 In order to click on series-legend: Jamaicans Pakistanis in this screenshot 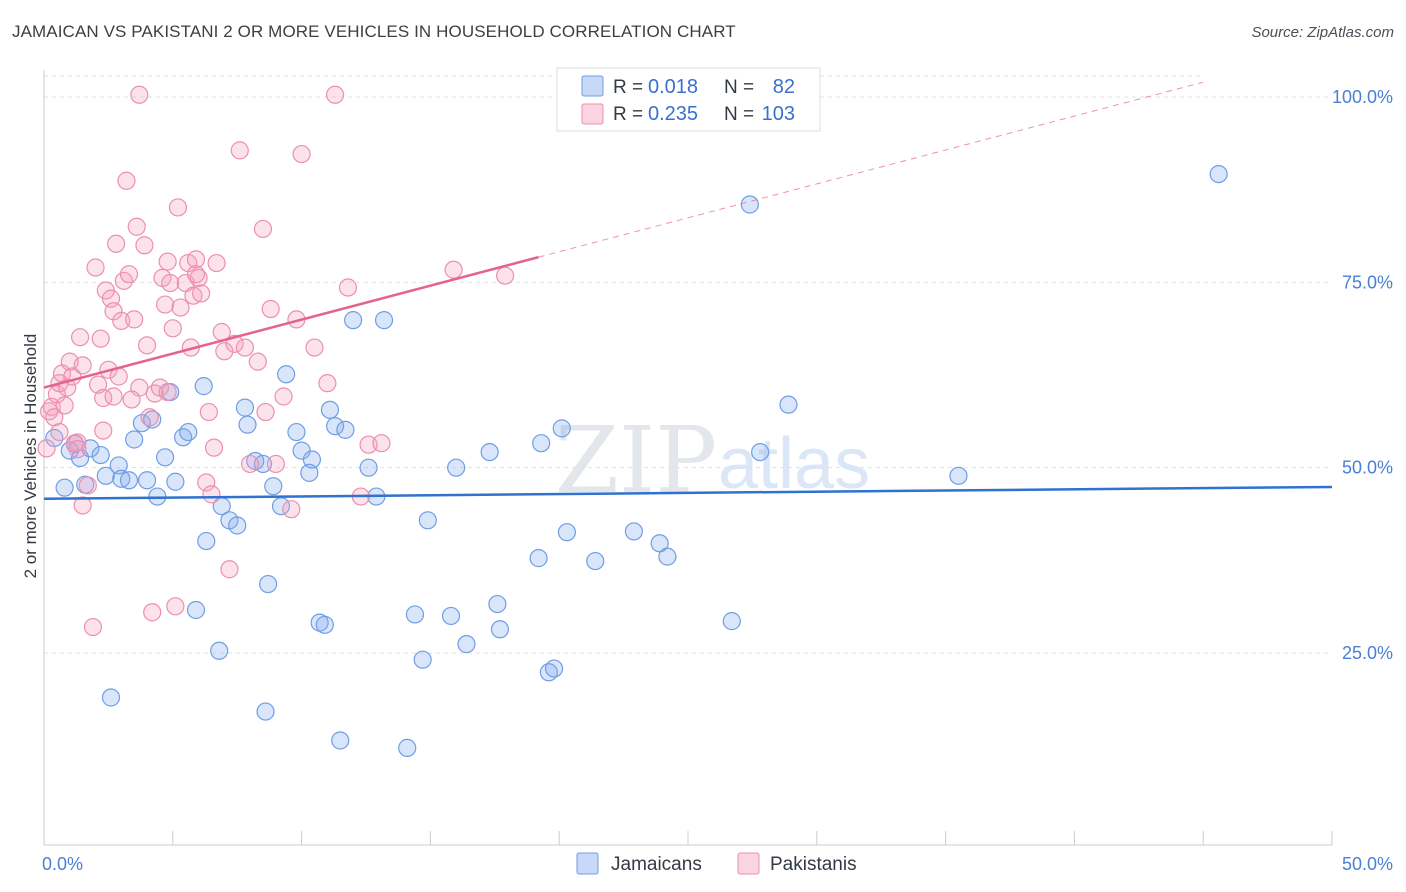, I will do `click(716, 863)`.